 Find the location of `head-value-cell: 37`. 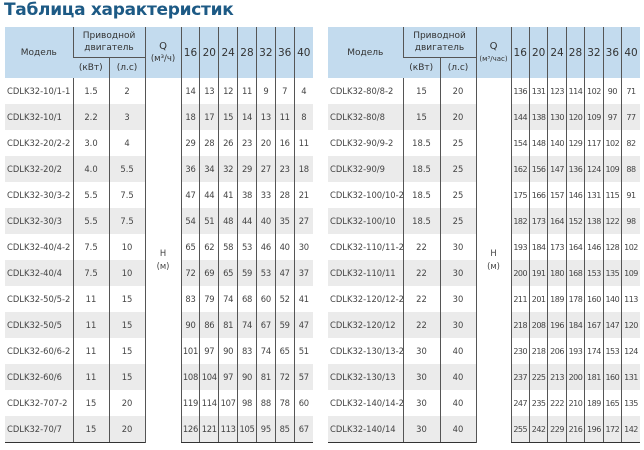

head-value-cell: 37 is located at coordinates (303, 273).